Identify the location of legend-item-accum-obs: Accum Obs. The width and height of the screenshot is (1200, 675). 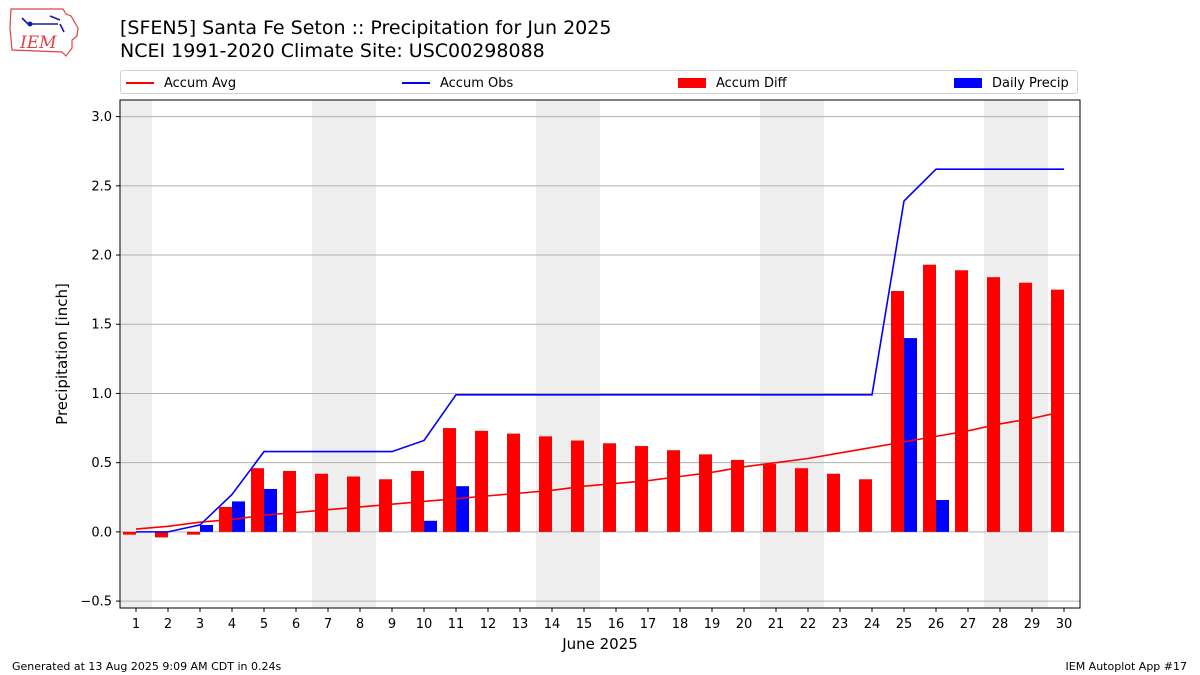
(457, 83).